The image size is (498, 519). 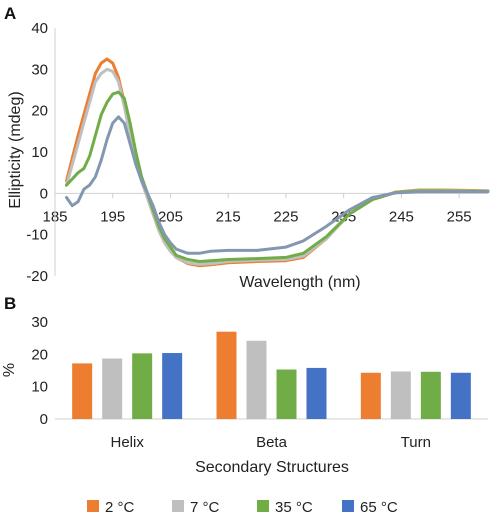 What do you see at coordinates (39, 371) in the screenshot?
I see `panel-b-y-ticks: 0 10 20 30` at bounding box center [39, 371].